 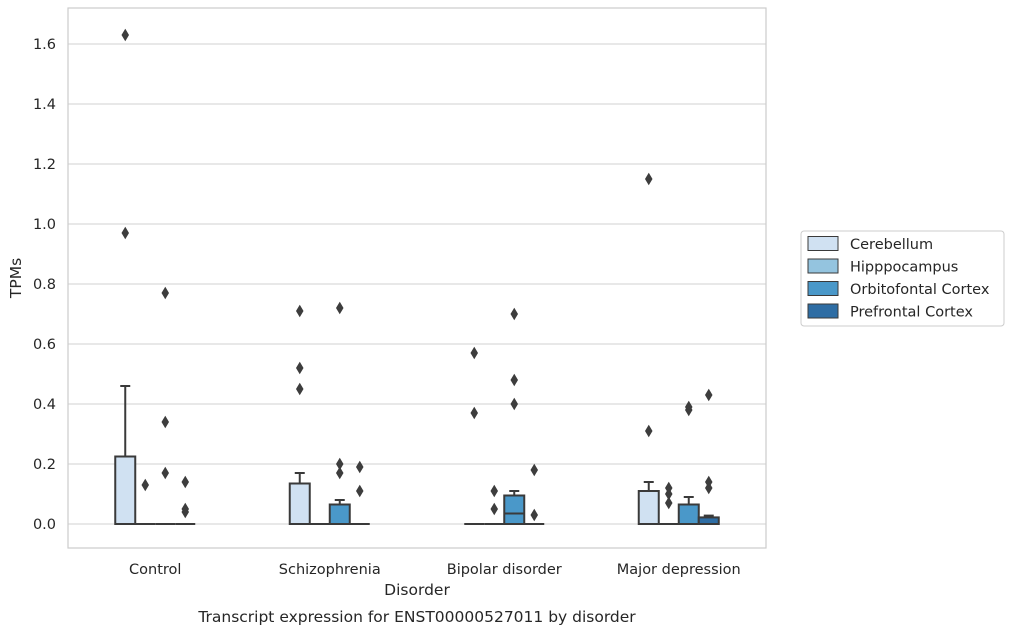 What do you see at coordinates (155, 570) in the screenshot?
I see `x-tick-label: Control` at bounding box center [155, 570].